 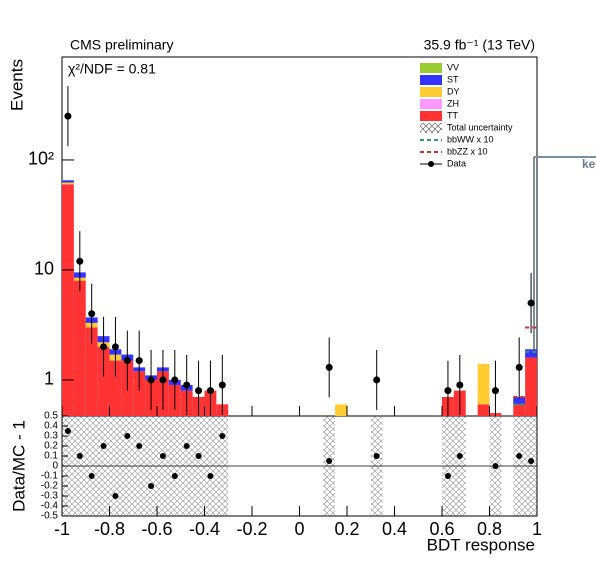 What do you see at coordinates (452, 115) in the screenshot?
I see `legend-label: TT` at bounding box center [452, 115].